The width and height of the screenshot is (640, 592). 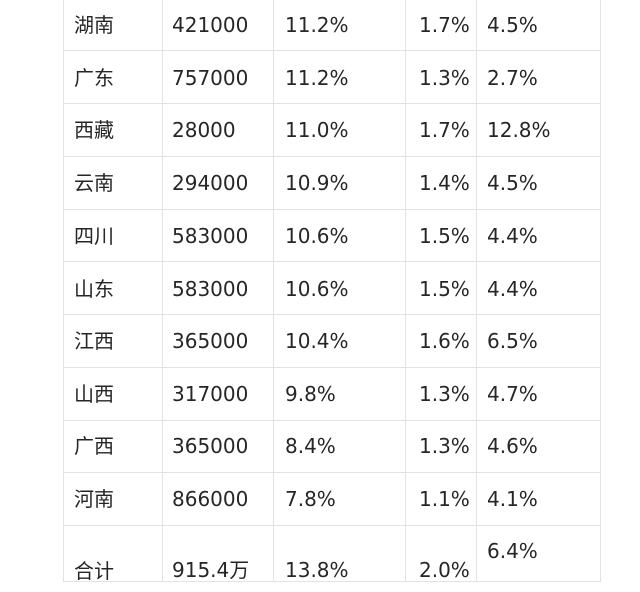 What do you see at coordinates (210, 499) in the screenshot?
I see `value-cell: 866000` at bounding box center [210, 499].